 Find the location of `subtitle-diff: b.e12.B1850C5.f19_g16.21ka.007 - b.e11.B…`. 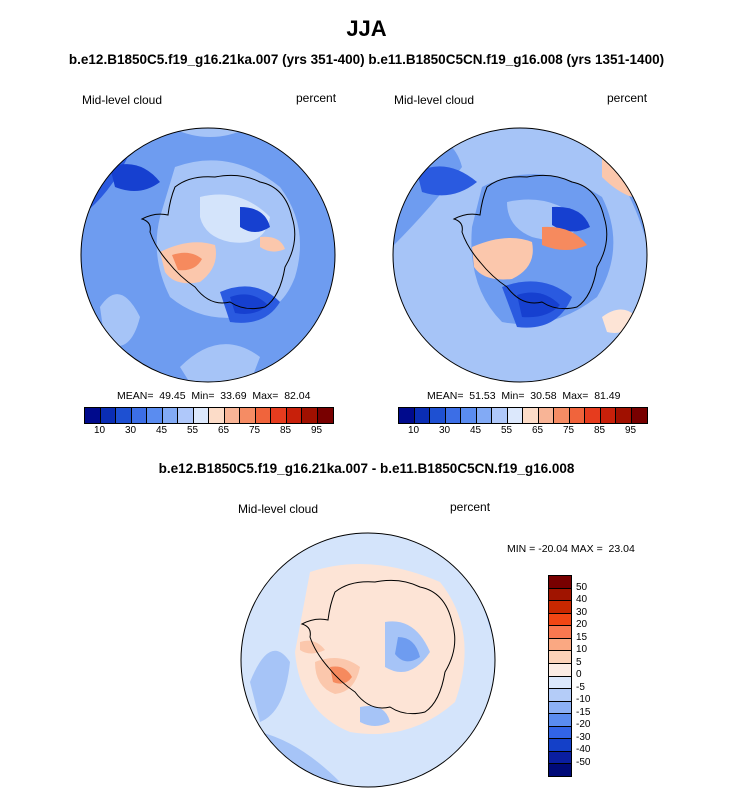

subtitle-diff: b.e12.B1850C5.f19_g16.21ka.007 - b.e11.B… is located at coordinates (366, 468).